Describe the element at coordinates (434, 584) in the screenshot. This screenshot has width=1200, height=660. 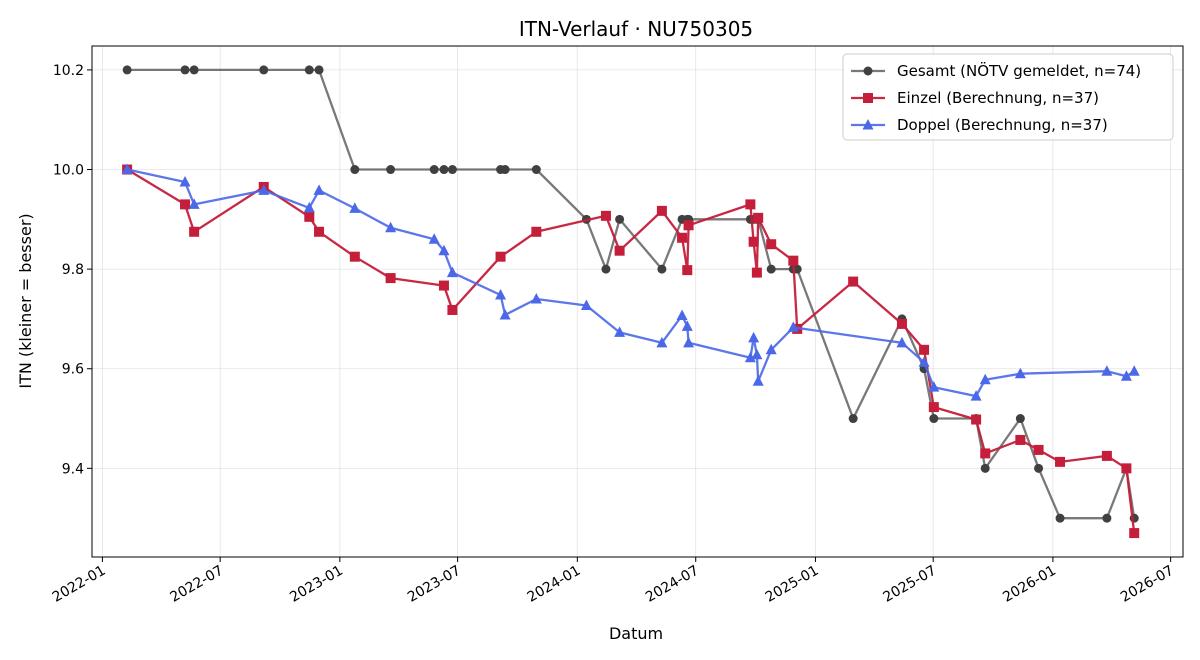
I see `x-tick-label: 2023-07` at that location.